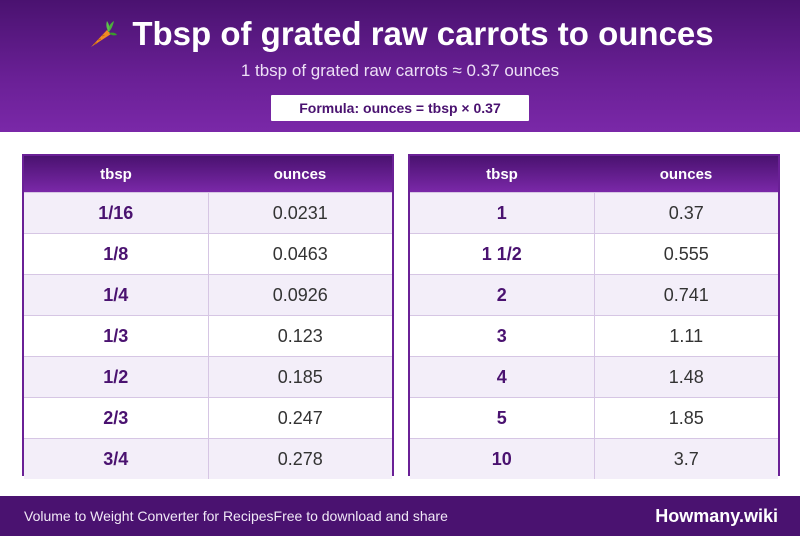  I want to click on ounces-cell: 1.48, so click(686, 376).